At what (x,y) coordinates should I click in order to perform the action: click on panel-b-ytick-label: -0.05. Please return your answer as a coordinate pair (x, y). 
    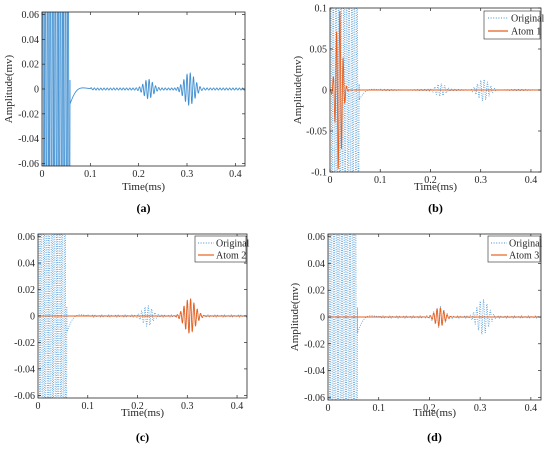
    Looking at the image, I should click on (316, 132).